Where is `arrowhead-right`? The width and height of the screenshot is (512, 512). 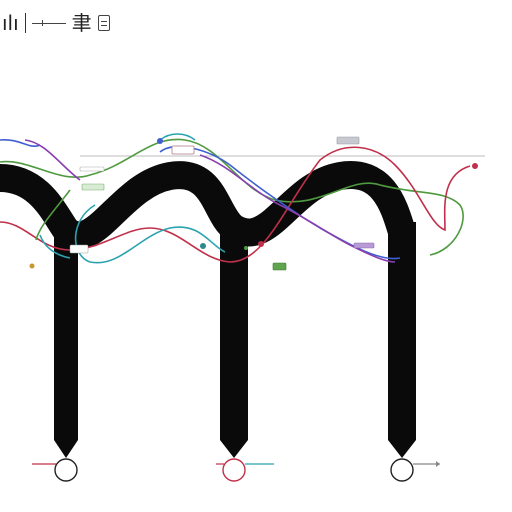
arrowhead-right is located at coordinates (438, 464).